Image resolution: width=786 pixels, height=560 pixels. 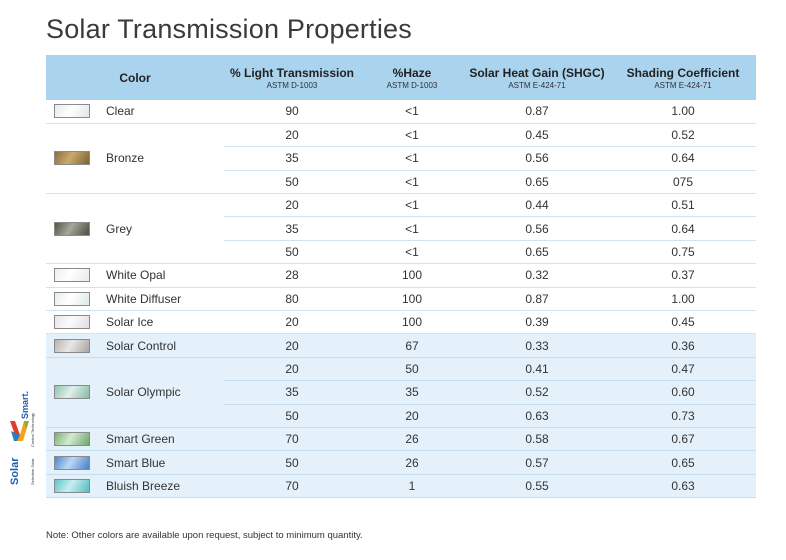 I want to click on shgc-cell: 0.32, so click(x=537, y=275).